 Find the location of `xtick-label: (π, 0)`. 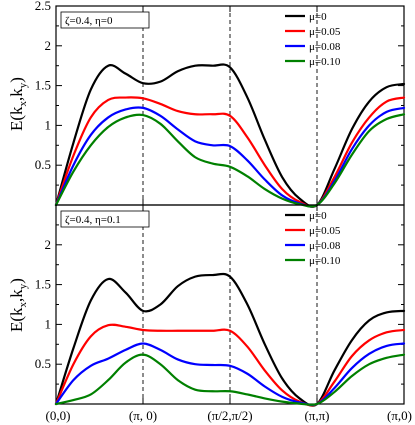

xtick-label: (π, 0) is located at coordinates (143, 415).